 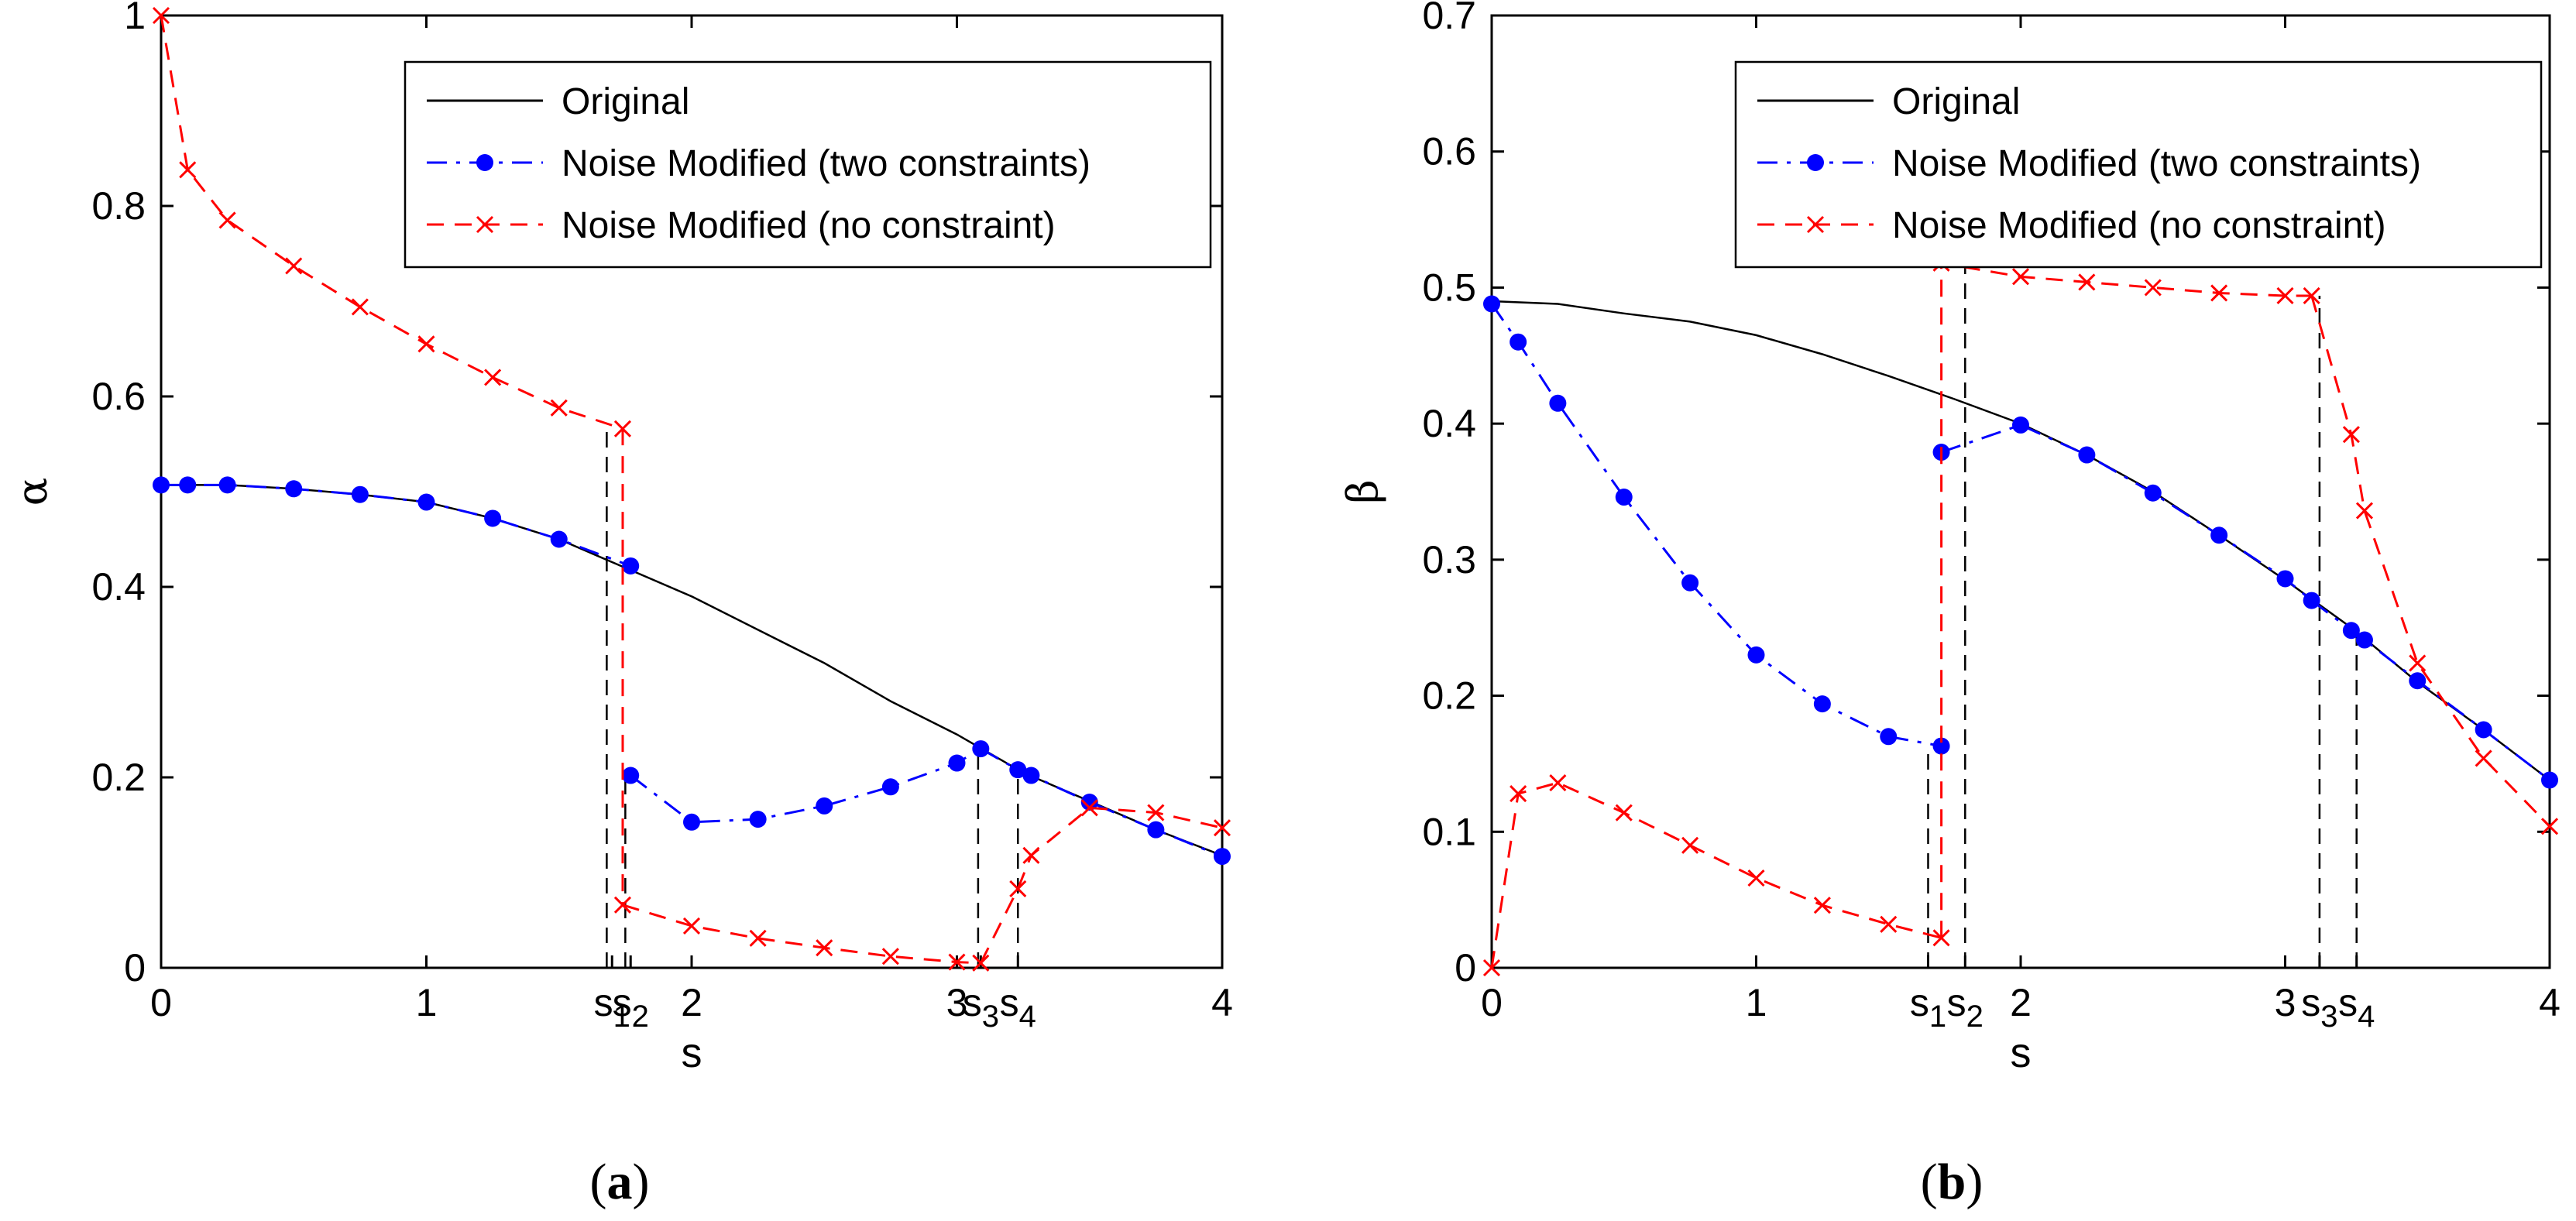 What do you see at coordinates (118, 587) in the screenshot?
I see `y-tick-label: 0.4` at bounding box center [118, 587].